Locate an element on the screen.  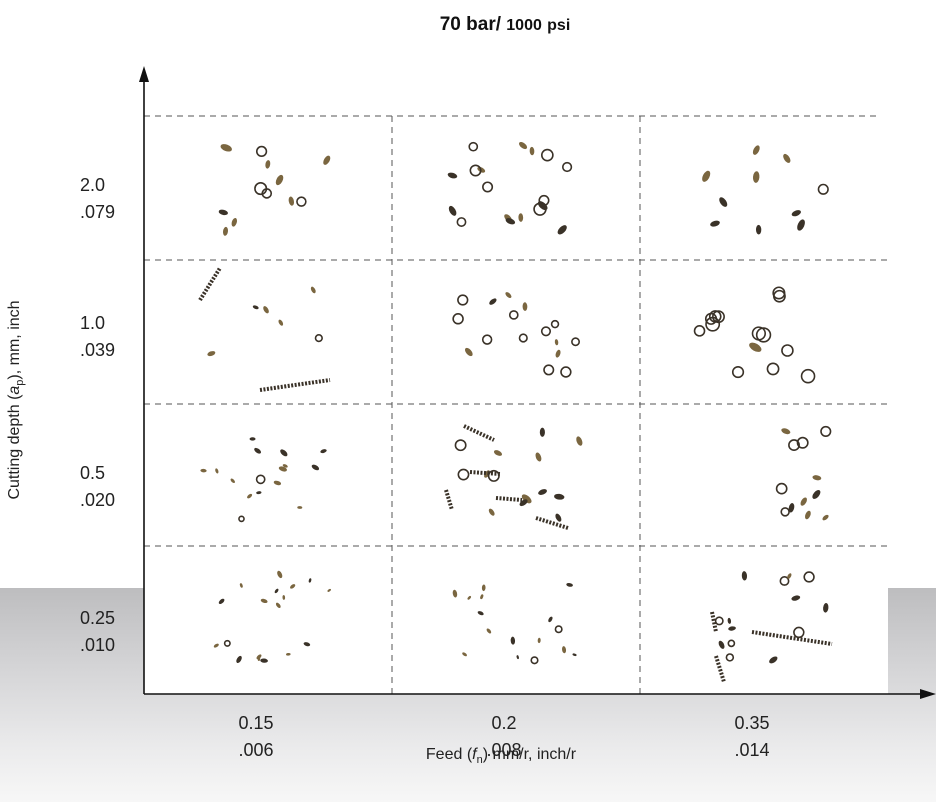
long-chip-r3-c2-a is located at coordinates (479, 433).